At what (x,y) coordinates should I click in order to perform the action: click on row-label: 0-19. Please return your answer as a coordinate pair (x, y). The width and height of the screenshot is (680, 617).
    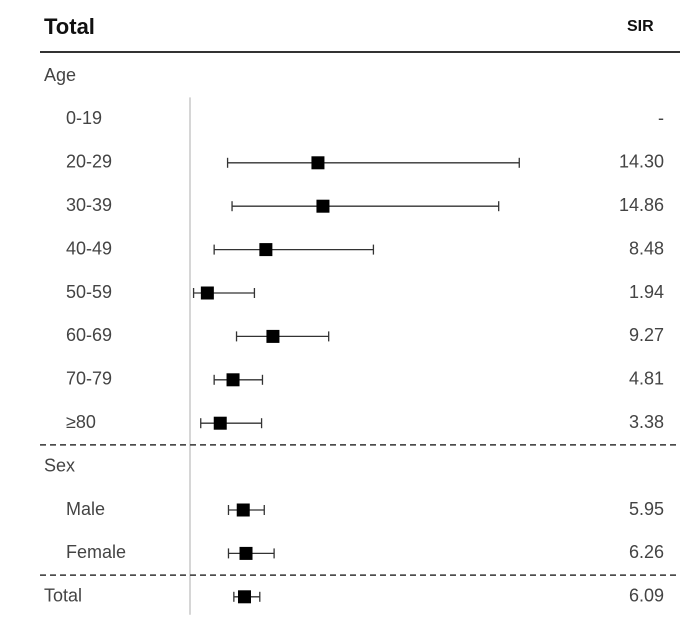
    Looking at the image, I should click on (84, 118).